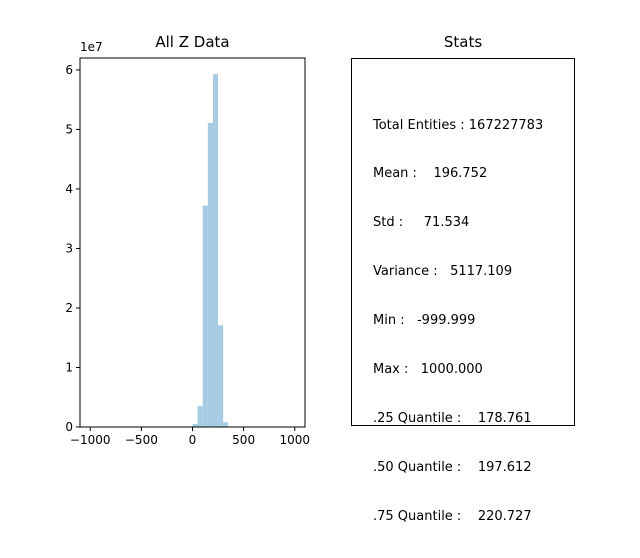  What do you see at coordinates (192, 42) in the screenshot?
I see `histogram-title: All Z Data` at bounding box center [192, 42].